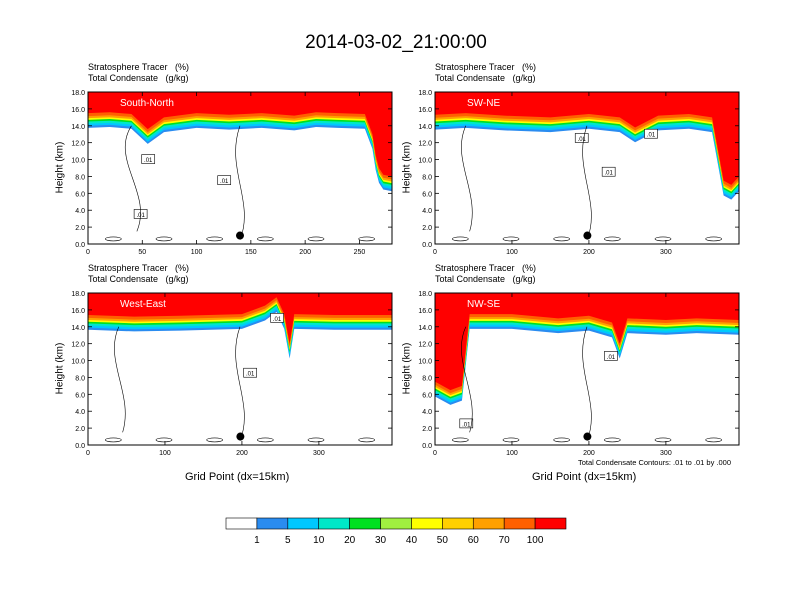  Describe the element at coordinates (584, 477) in the screenshot. I see `xlabel-3: Grid Point (dx=15km)` at that location.